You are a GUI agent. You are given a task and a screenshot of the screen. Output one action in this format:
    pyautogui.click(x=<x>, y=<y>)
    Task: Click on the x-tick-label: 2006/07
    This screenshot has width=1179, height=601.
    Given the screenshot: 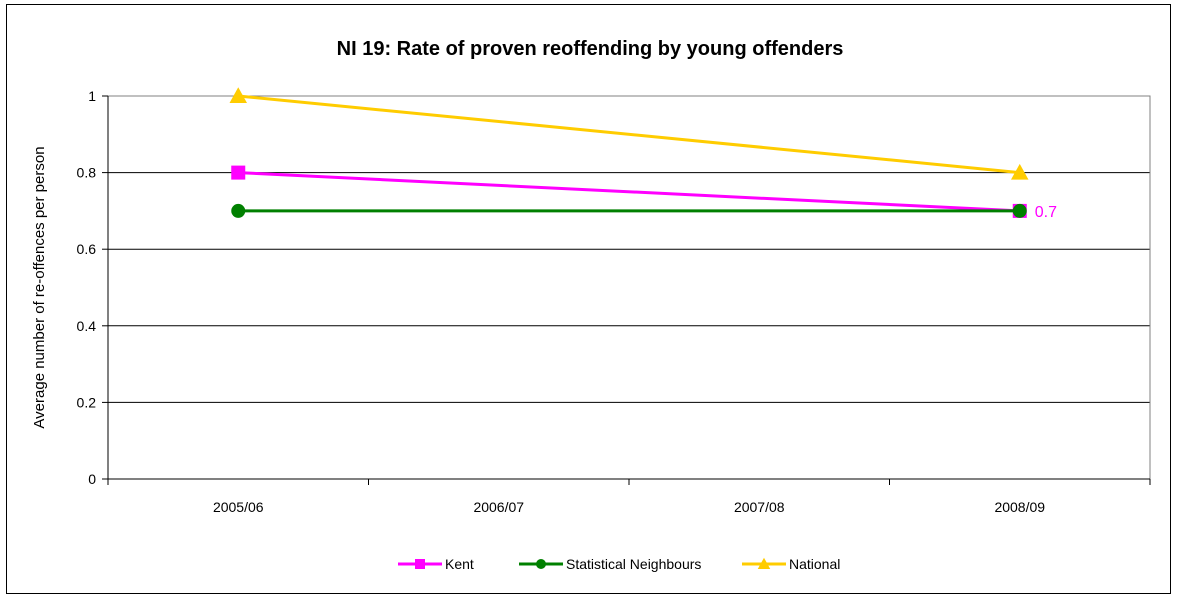 What is the action you would take?
    pyautogui.click(x=498, y=507)
    